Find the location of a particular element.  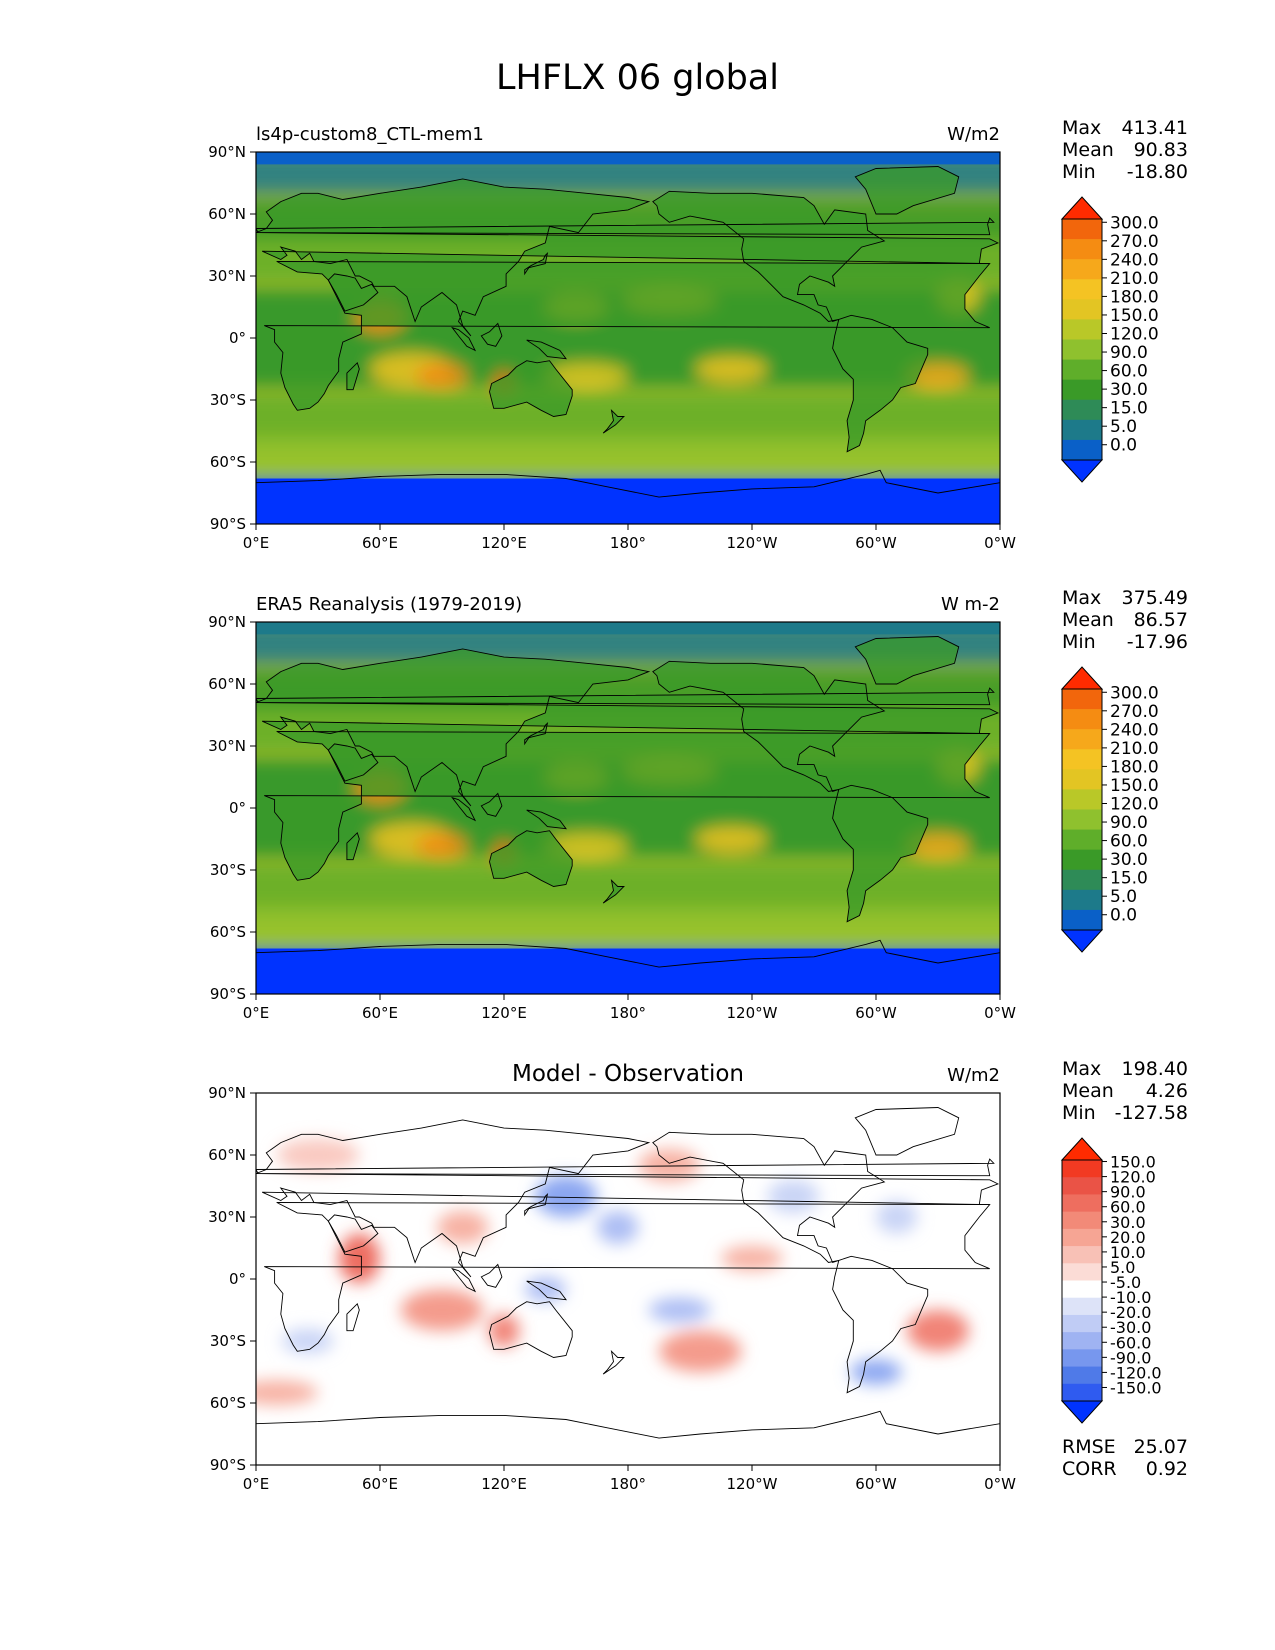

colorbar-tick-label: 60.0 is located at coordinates (1129, 842).